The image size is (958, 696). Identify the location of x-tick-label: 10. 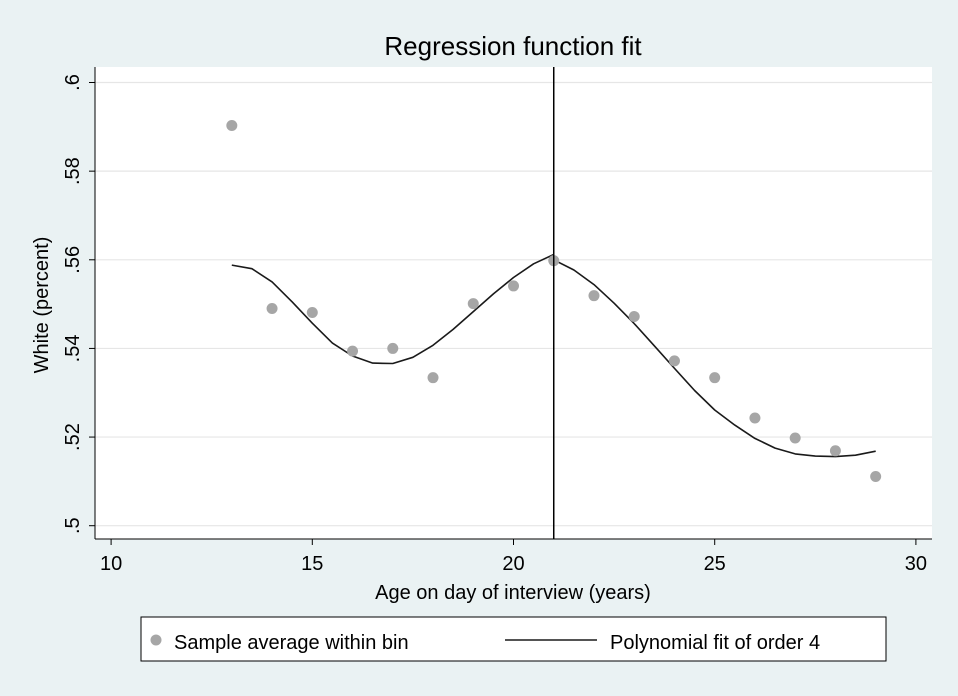
(111, 564).